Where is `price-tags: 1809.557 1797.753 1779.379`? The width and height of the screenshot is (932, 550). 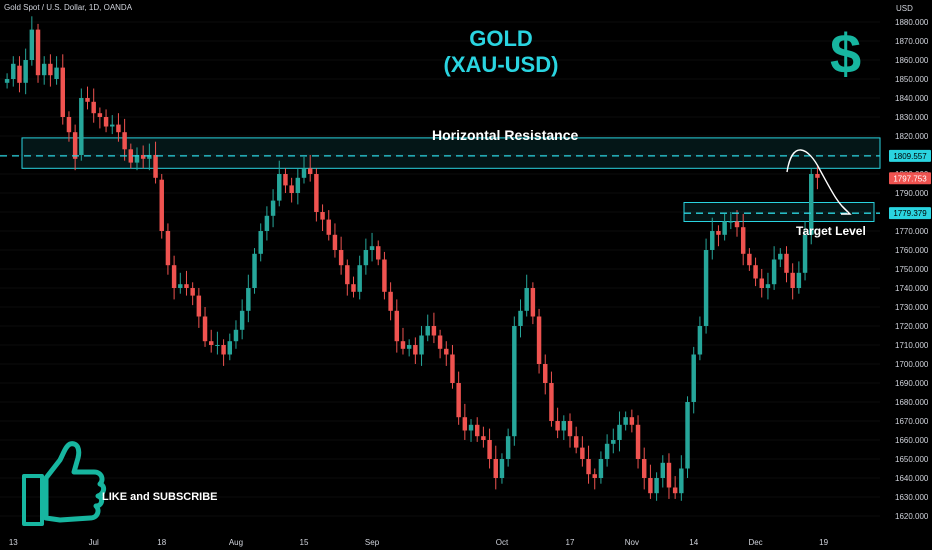
price-tags: 1809.557 1797.753 1779.379 is located at coordinates (910, 184).